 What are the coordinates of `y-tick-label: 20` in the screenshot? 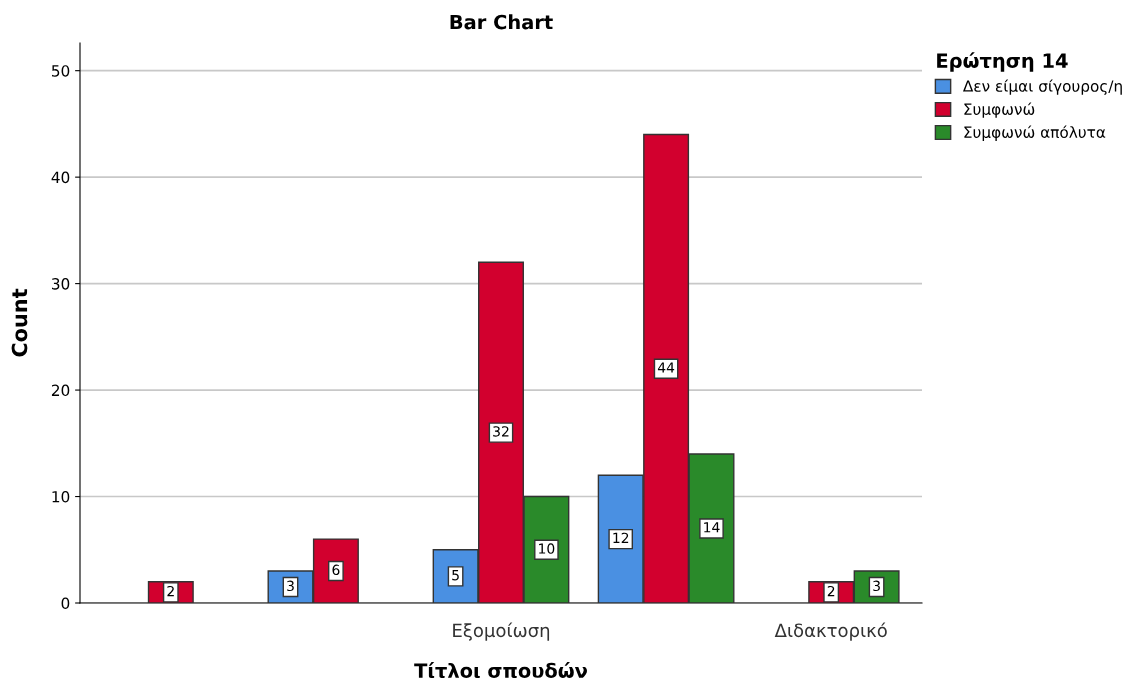 It's located at (60, 390).